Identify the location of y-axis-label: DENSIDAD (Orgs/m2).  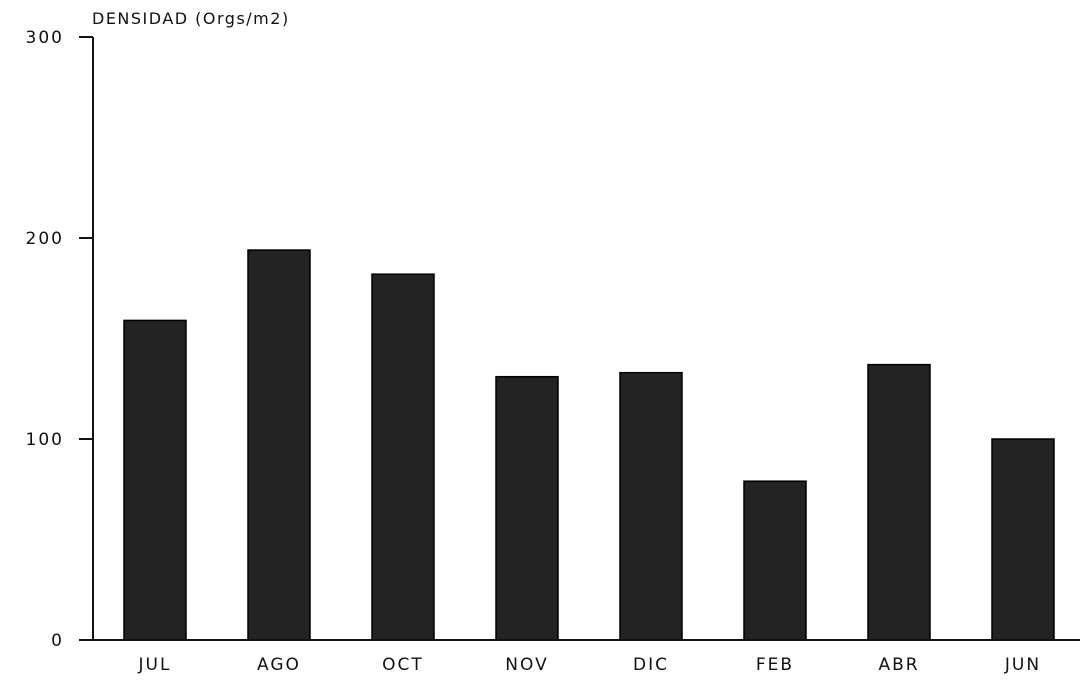
(191, 18).